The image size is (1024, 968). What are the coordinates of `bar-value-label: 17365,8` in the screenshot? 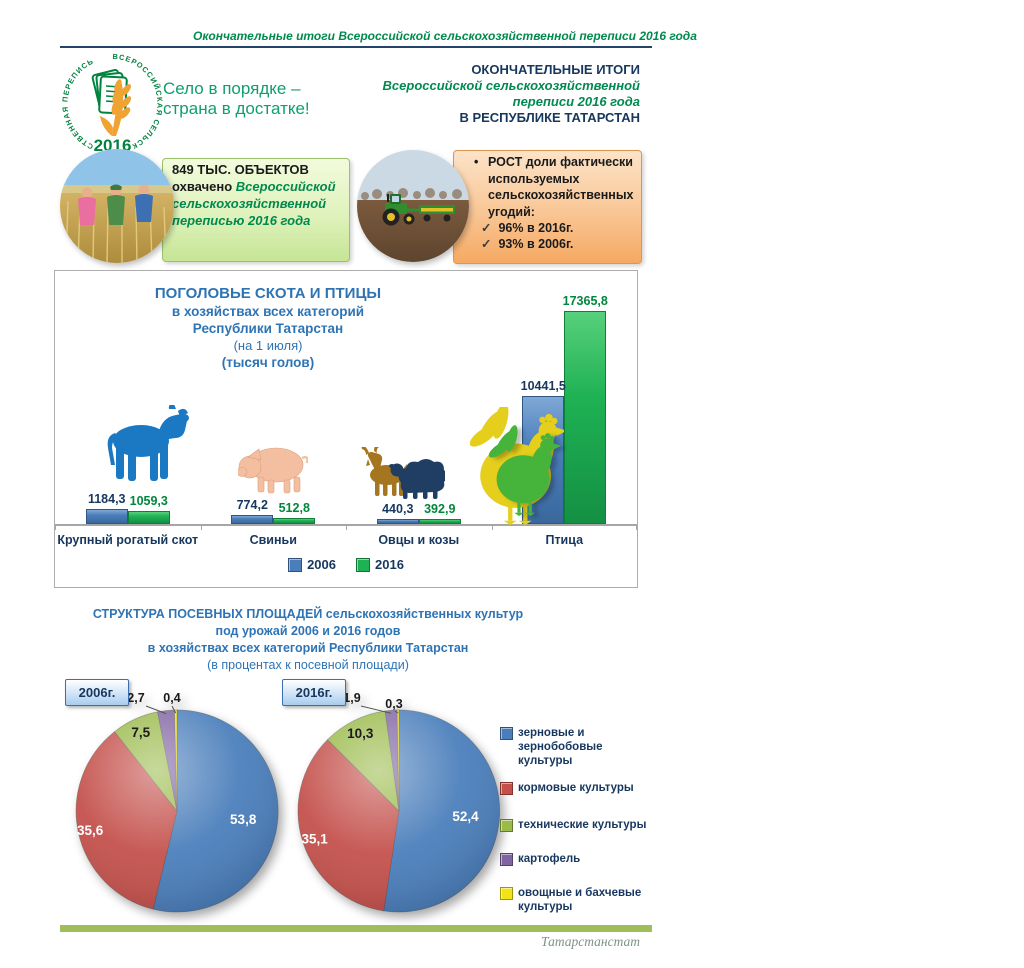 It's located at (585, 301).